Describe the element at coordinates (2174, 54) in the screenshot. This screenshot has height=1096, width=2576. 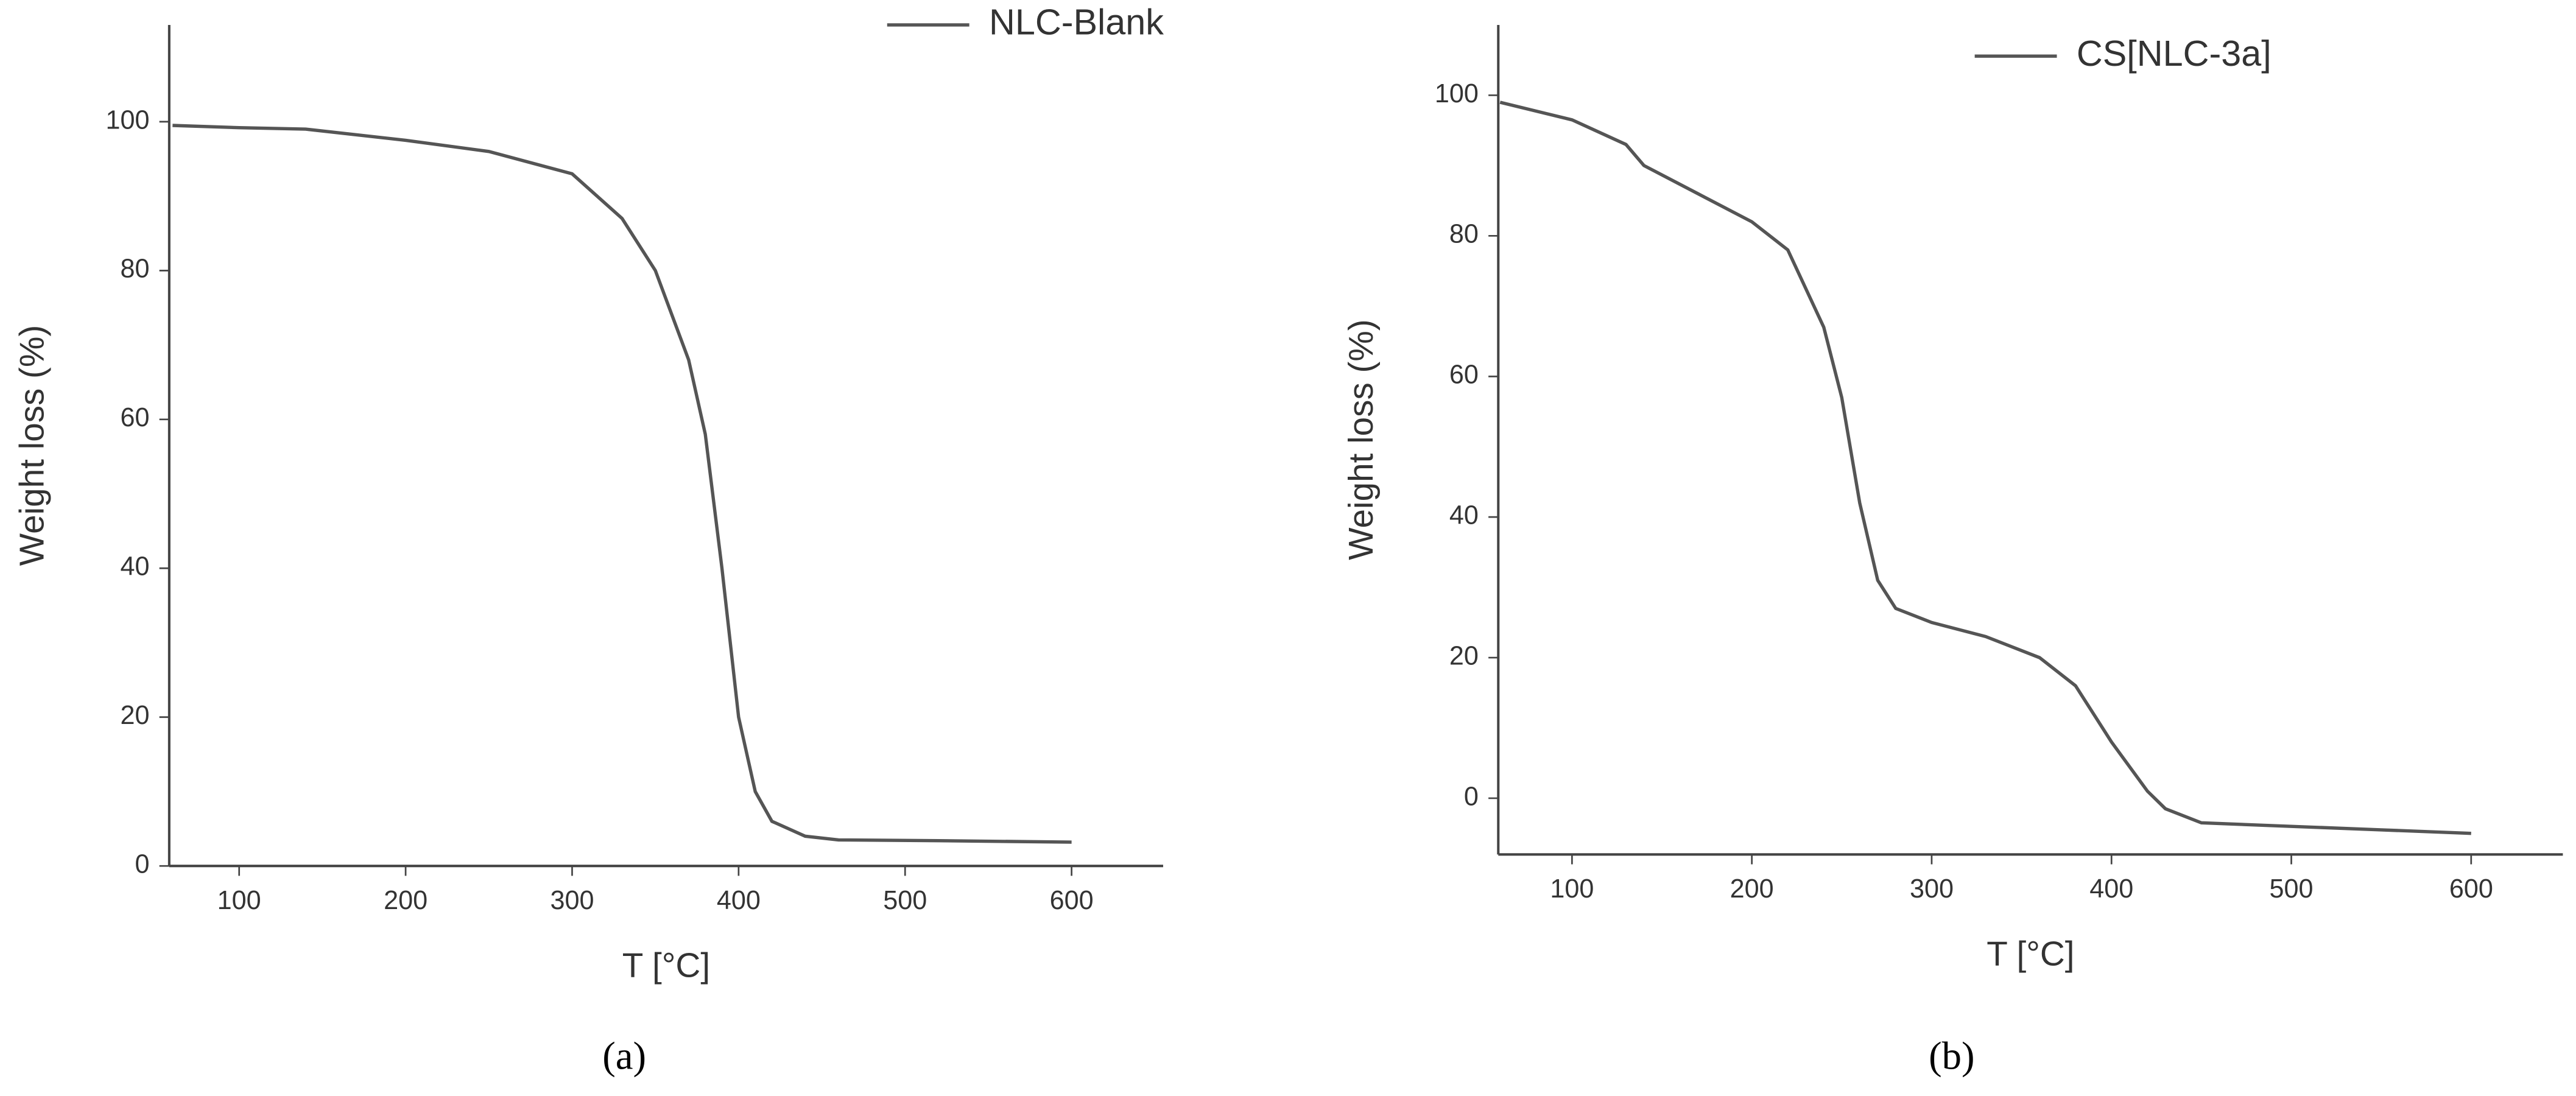
I see `legend-label: CS[NLC-3a]` at that location.